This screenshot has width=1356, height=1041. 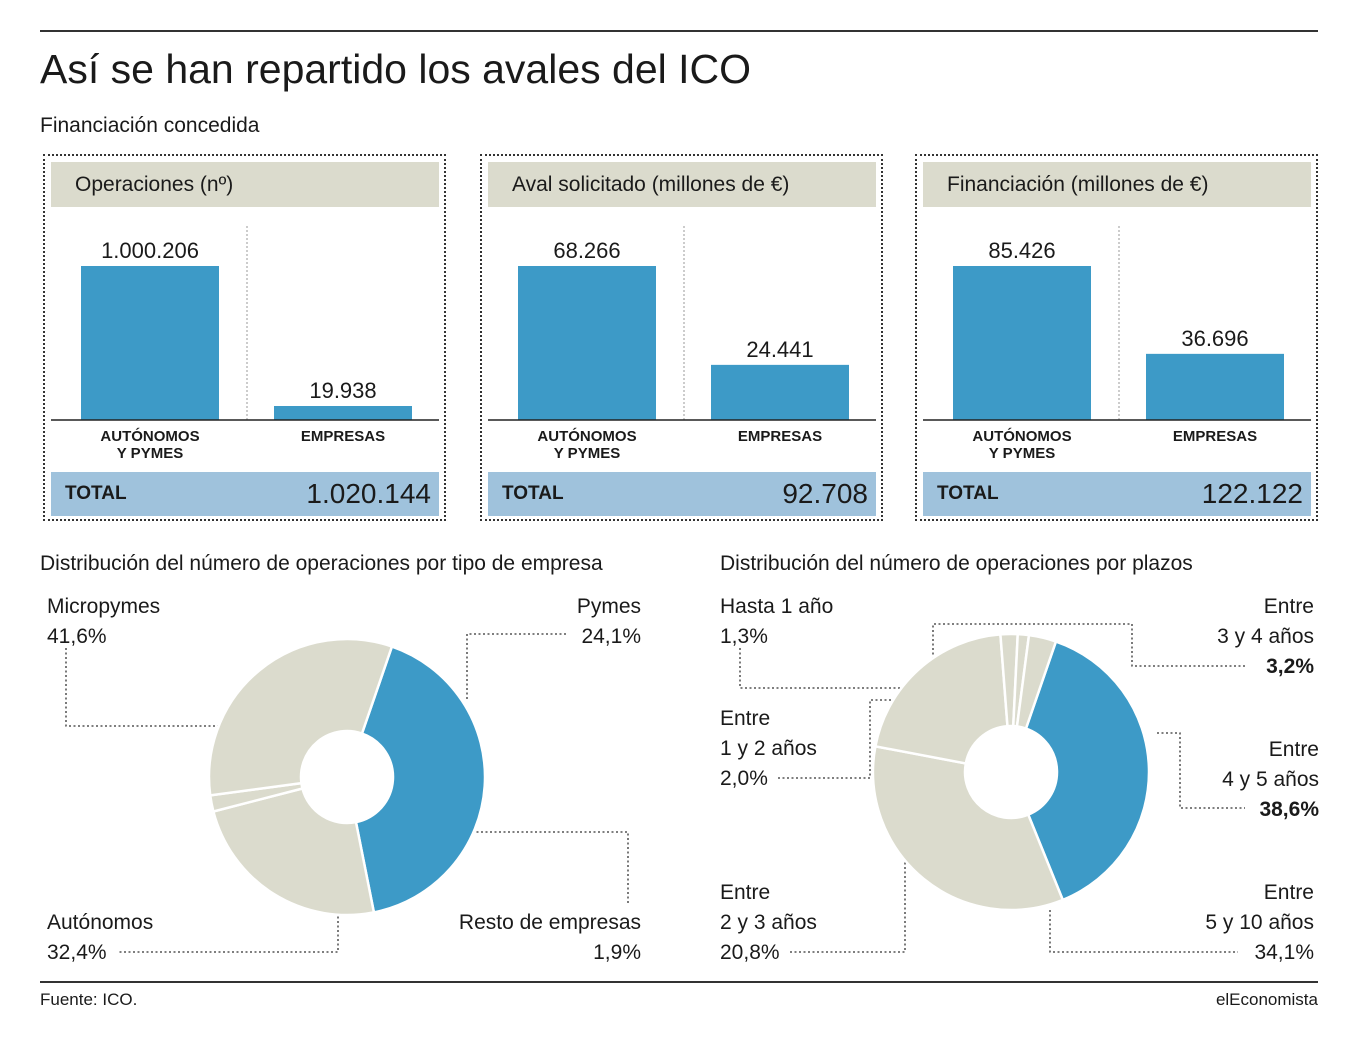 I want to click on bottom-rule, so click(x=679, y=982).